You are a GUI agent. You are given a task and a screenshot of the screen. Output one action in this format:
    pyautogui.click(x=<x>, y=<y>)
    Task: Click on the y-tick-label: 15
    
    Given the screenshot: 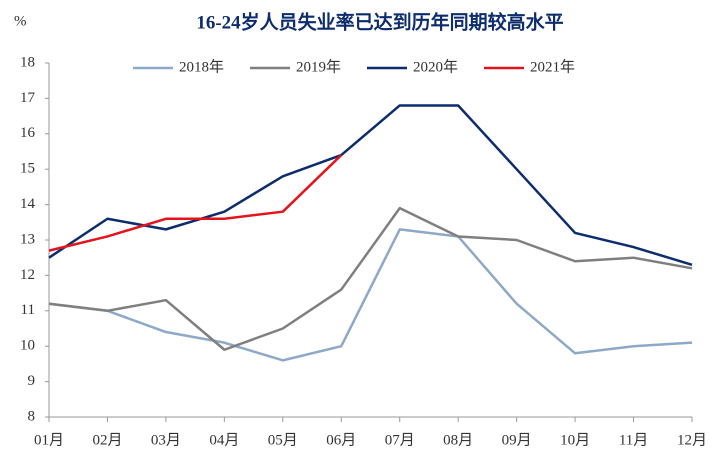 What is the action you would take?
    pyautogui.click(x=27, y=169)
    